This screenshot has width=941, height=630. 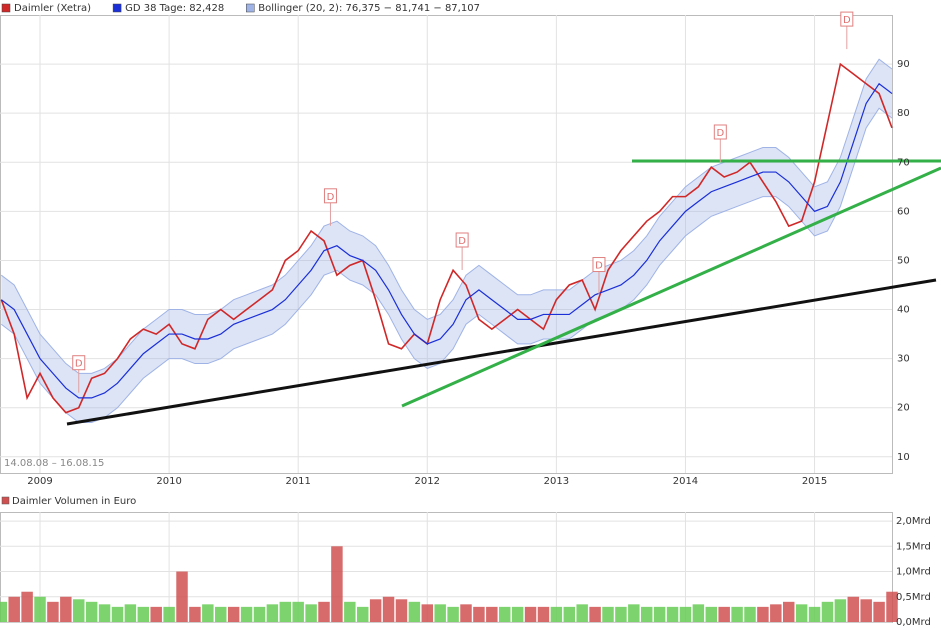 I want to click on y-tick-label: 70, so click(x=903, y=162).